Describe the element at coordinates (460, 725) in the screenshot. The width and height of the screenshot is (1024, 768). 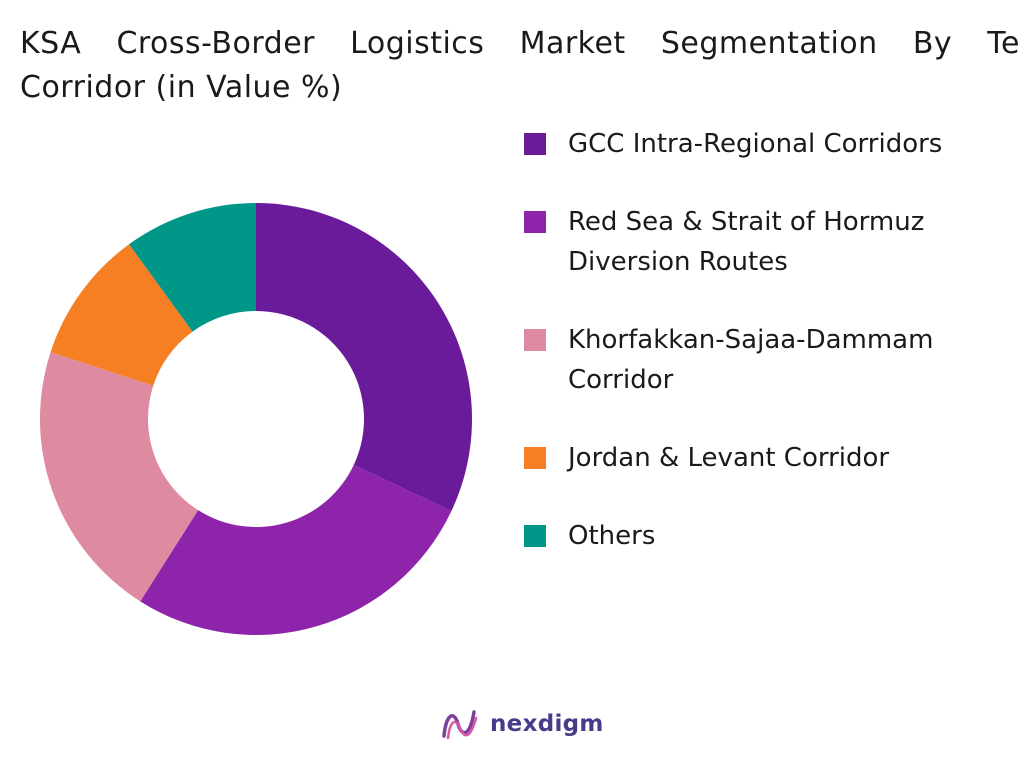
I see `nexdigm-logo-icon` at that location.